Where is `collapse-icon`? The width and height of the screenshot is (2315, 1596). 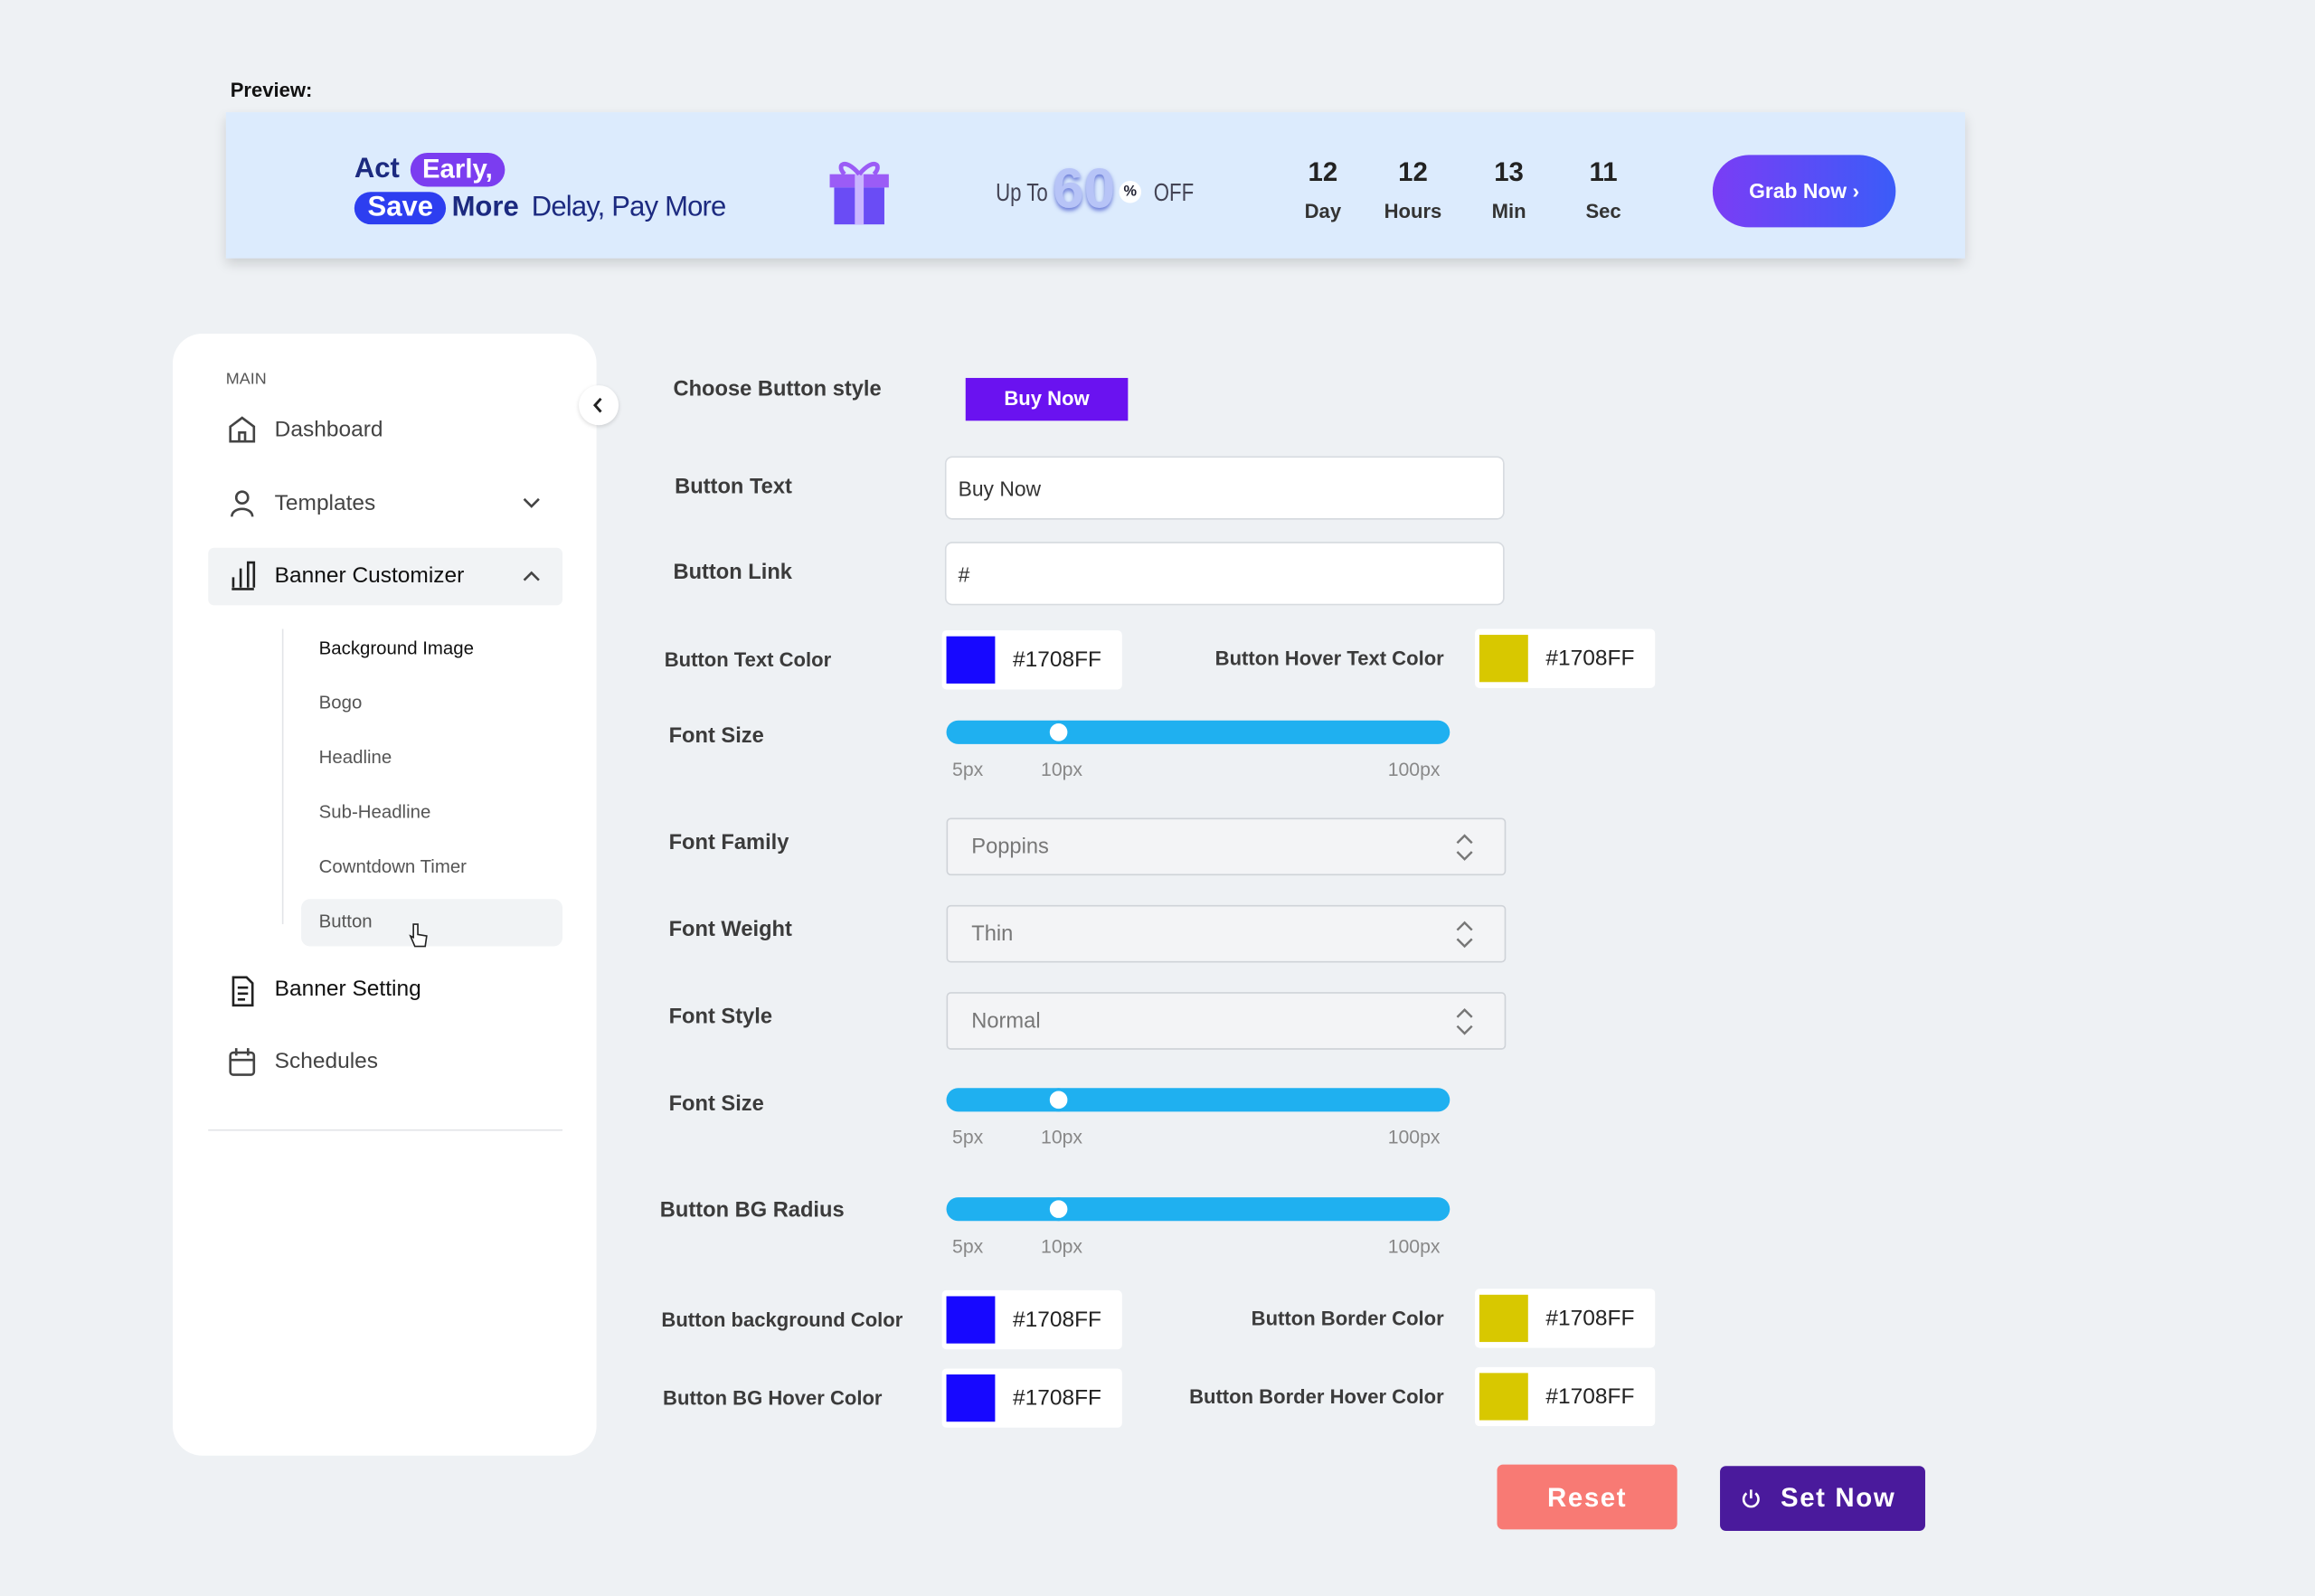 collapse-icon is located at coordinates (599, 405).